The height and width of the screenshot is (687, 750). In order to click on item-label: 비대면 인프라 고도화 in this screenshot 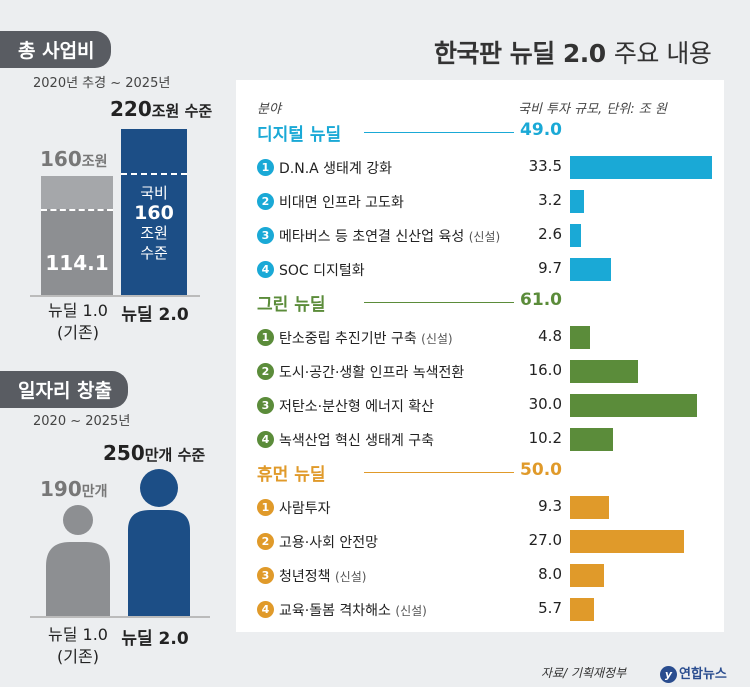, I will do `click(341, 202)`.